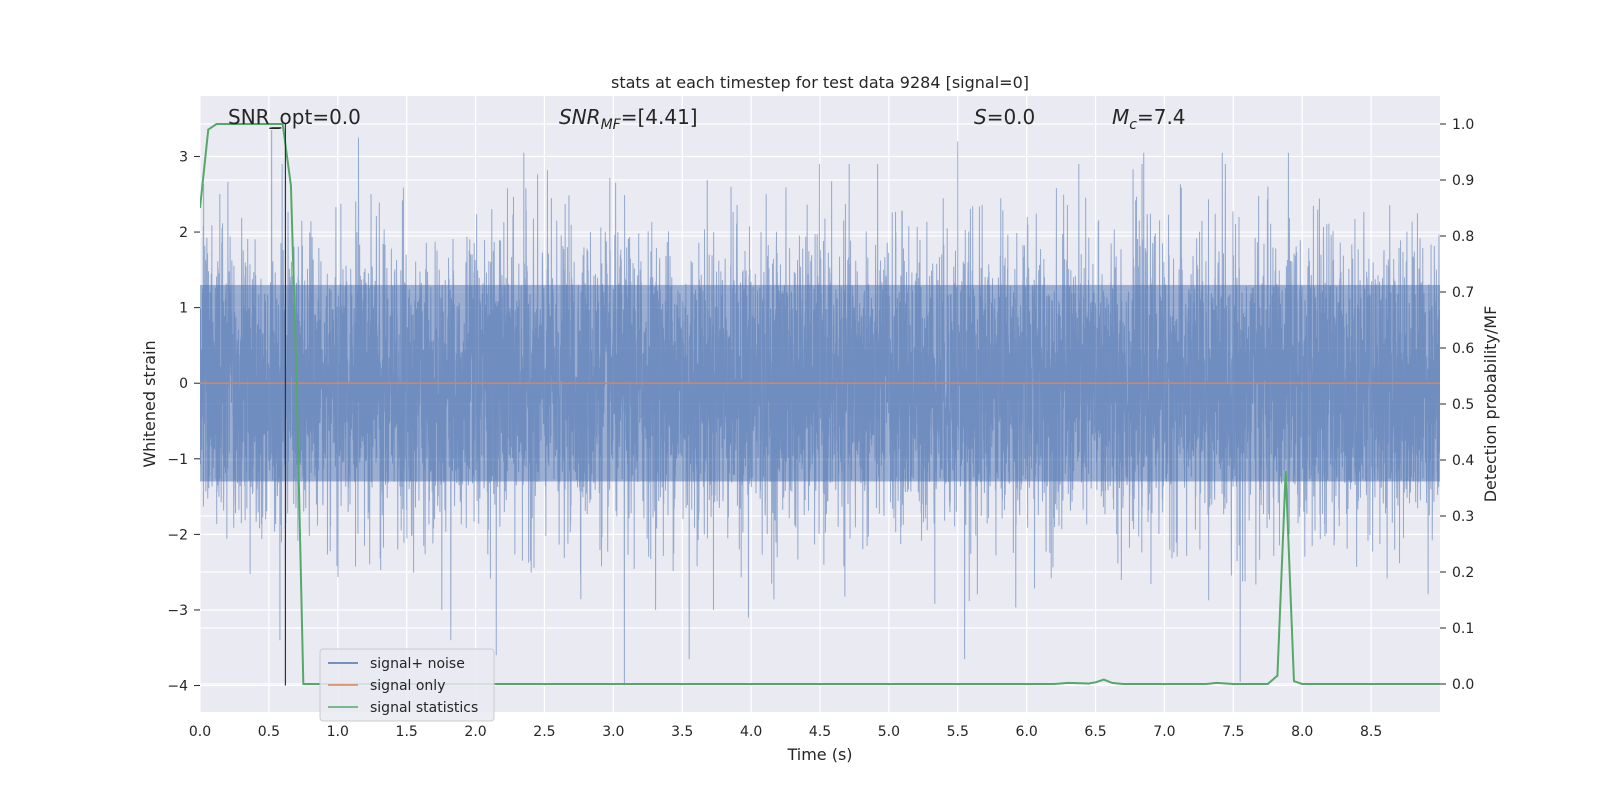 The image size is (1600, 800). I want to click on annotation-snr-mf-value: =[4.41], so click(659, 117).